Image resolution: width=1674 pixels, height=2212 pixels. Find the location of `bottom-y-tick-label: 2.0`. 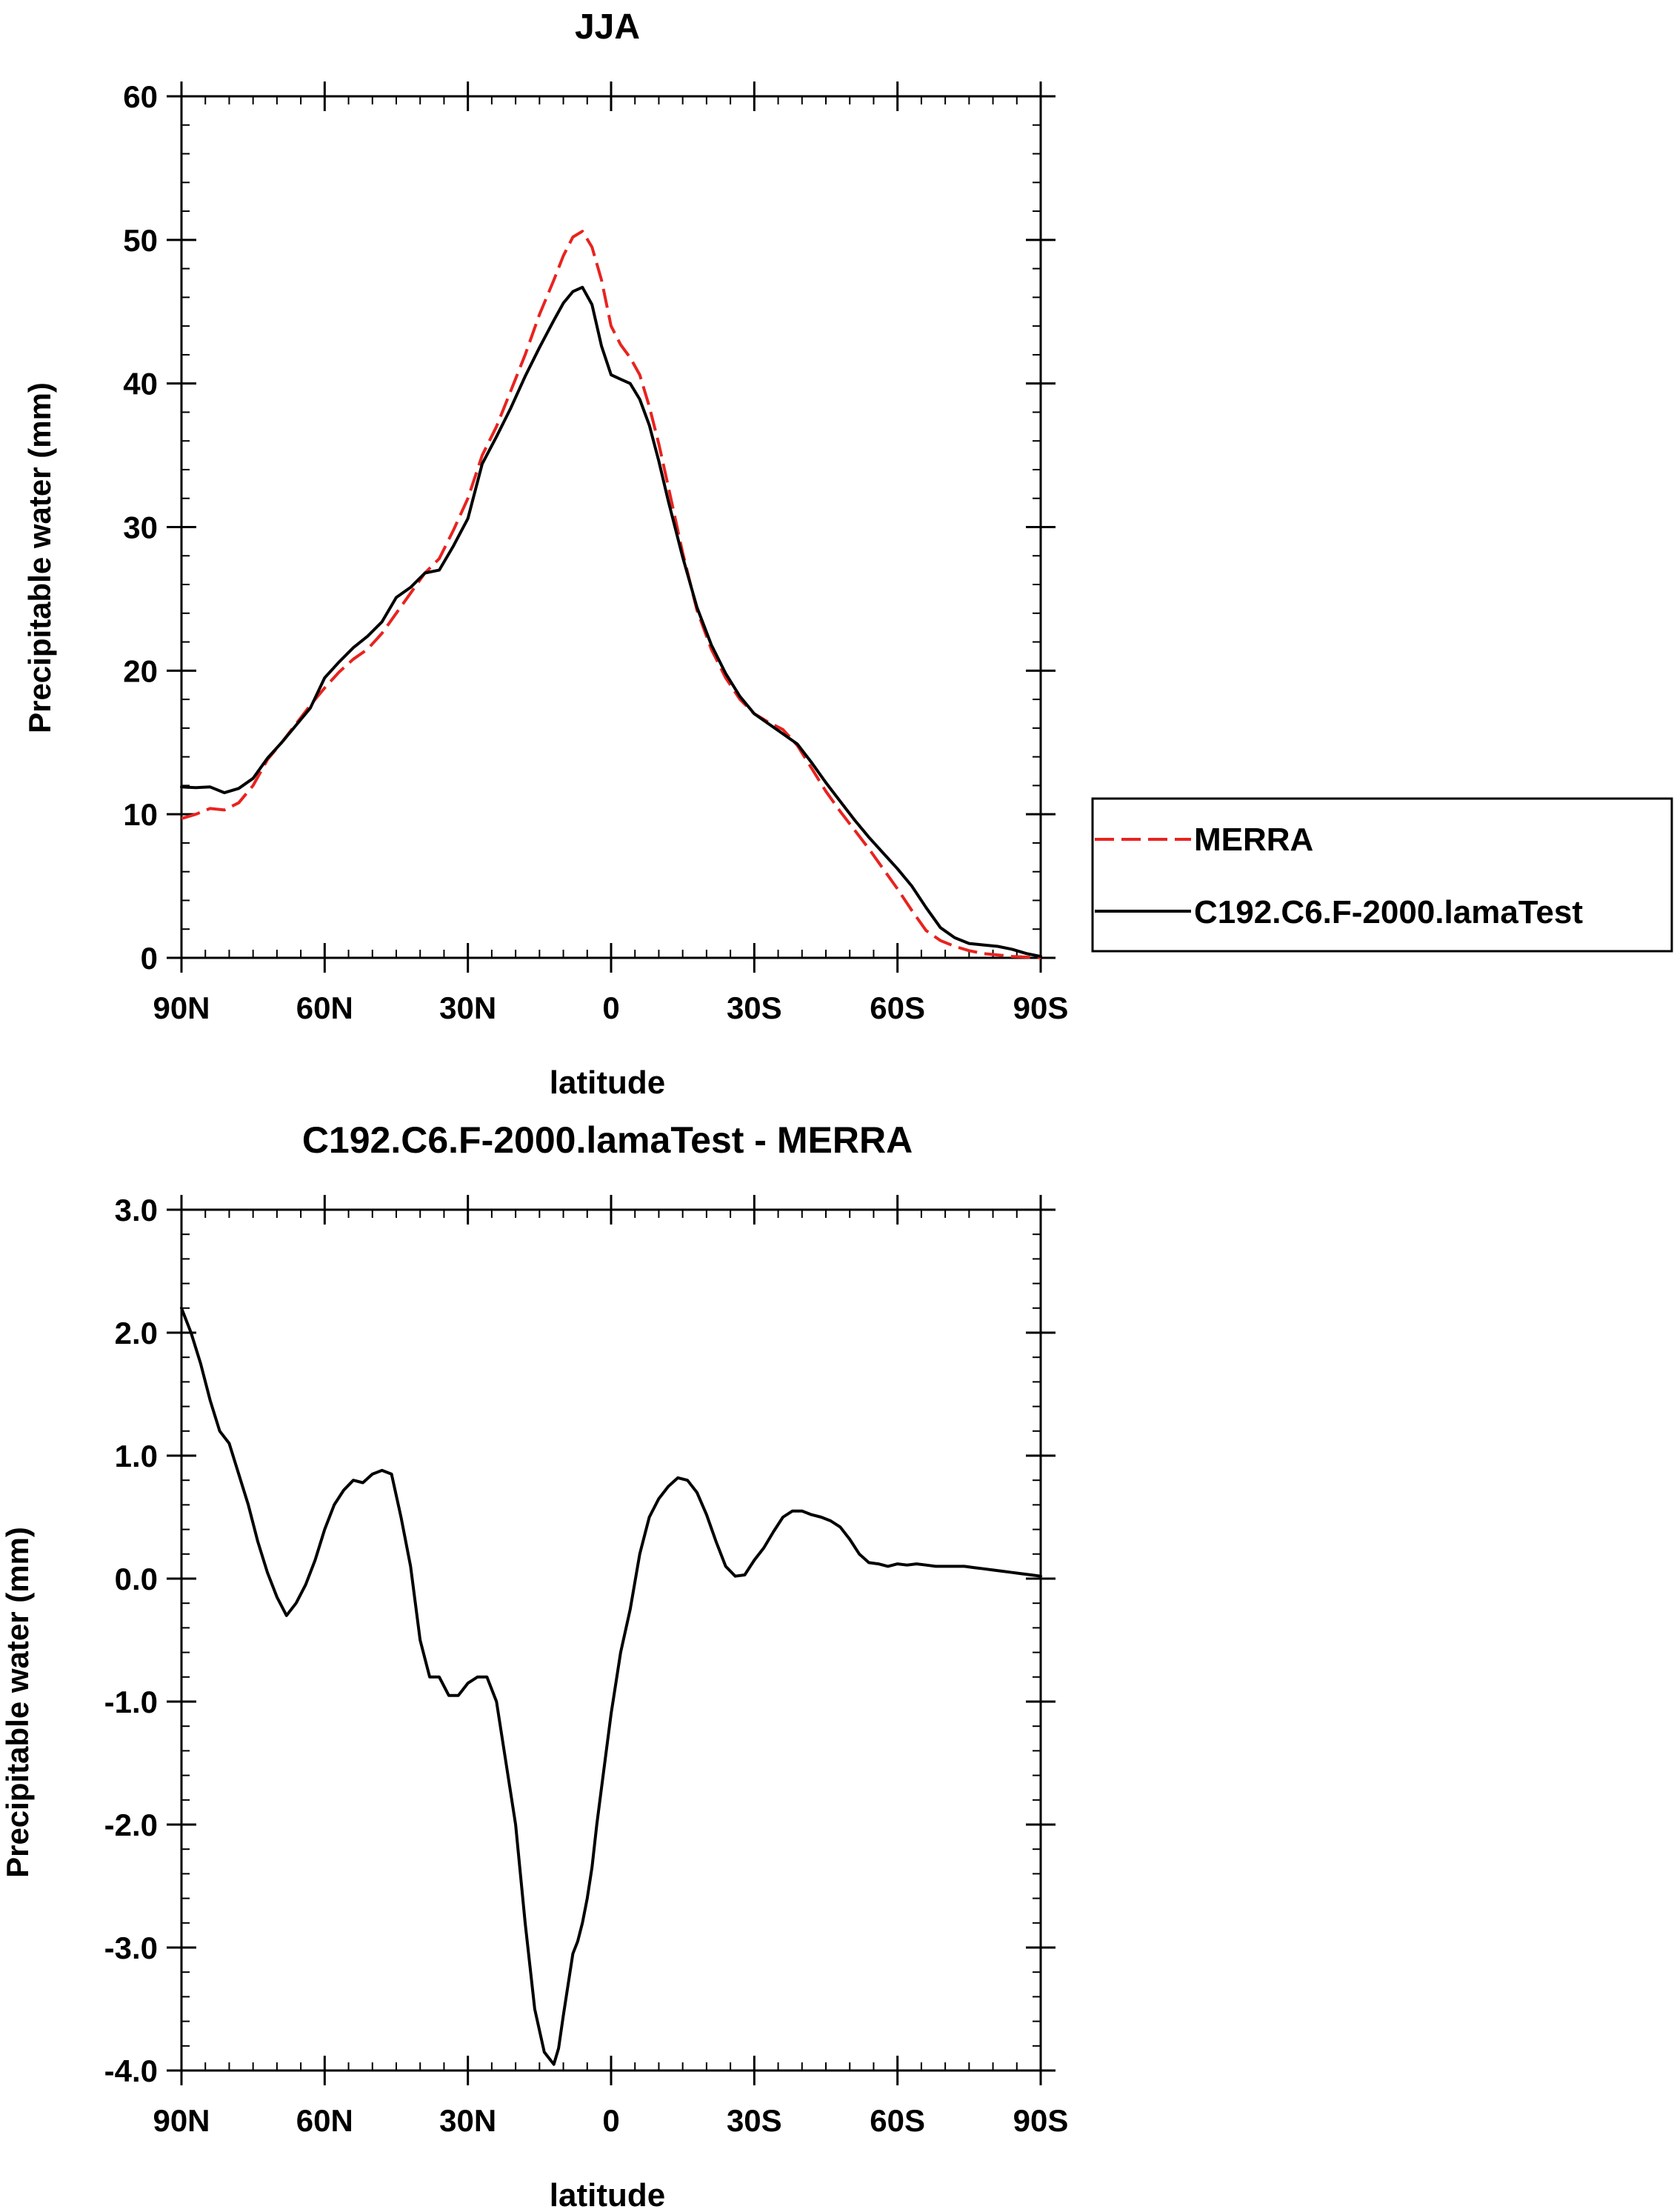

bottom-y-tick-label: 2.0 is located at coordinates (136, 1333).